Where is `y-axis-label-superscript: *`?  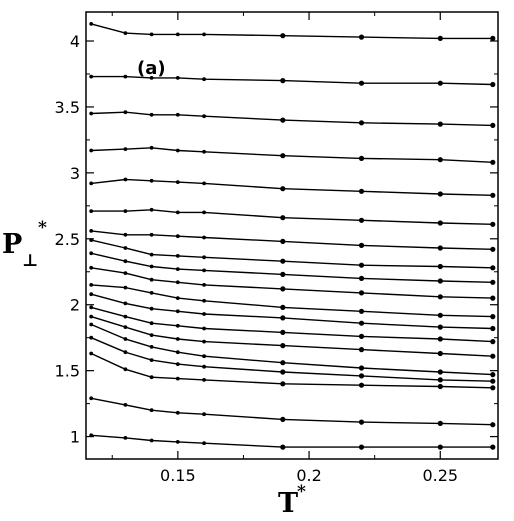
y-axis-label-superscript: * is located at coordinates (42, 228).